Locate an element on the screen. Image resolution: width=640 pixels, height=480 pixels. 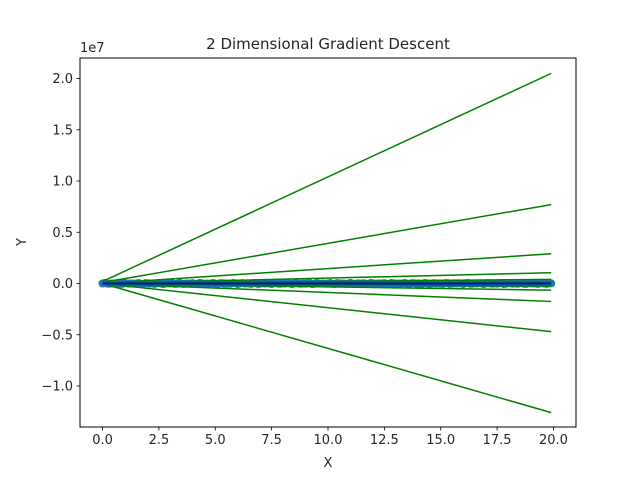
y-axis-offset-label: 1e7 is located at coordinates (92, 48).